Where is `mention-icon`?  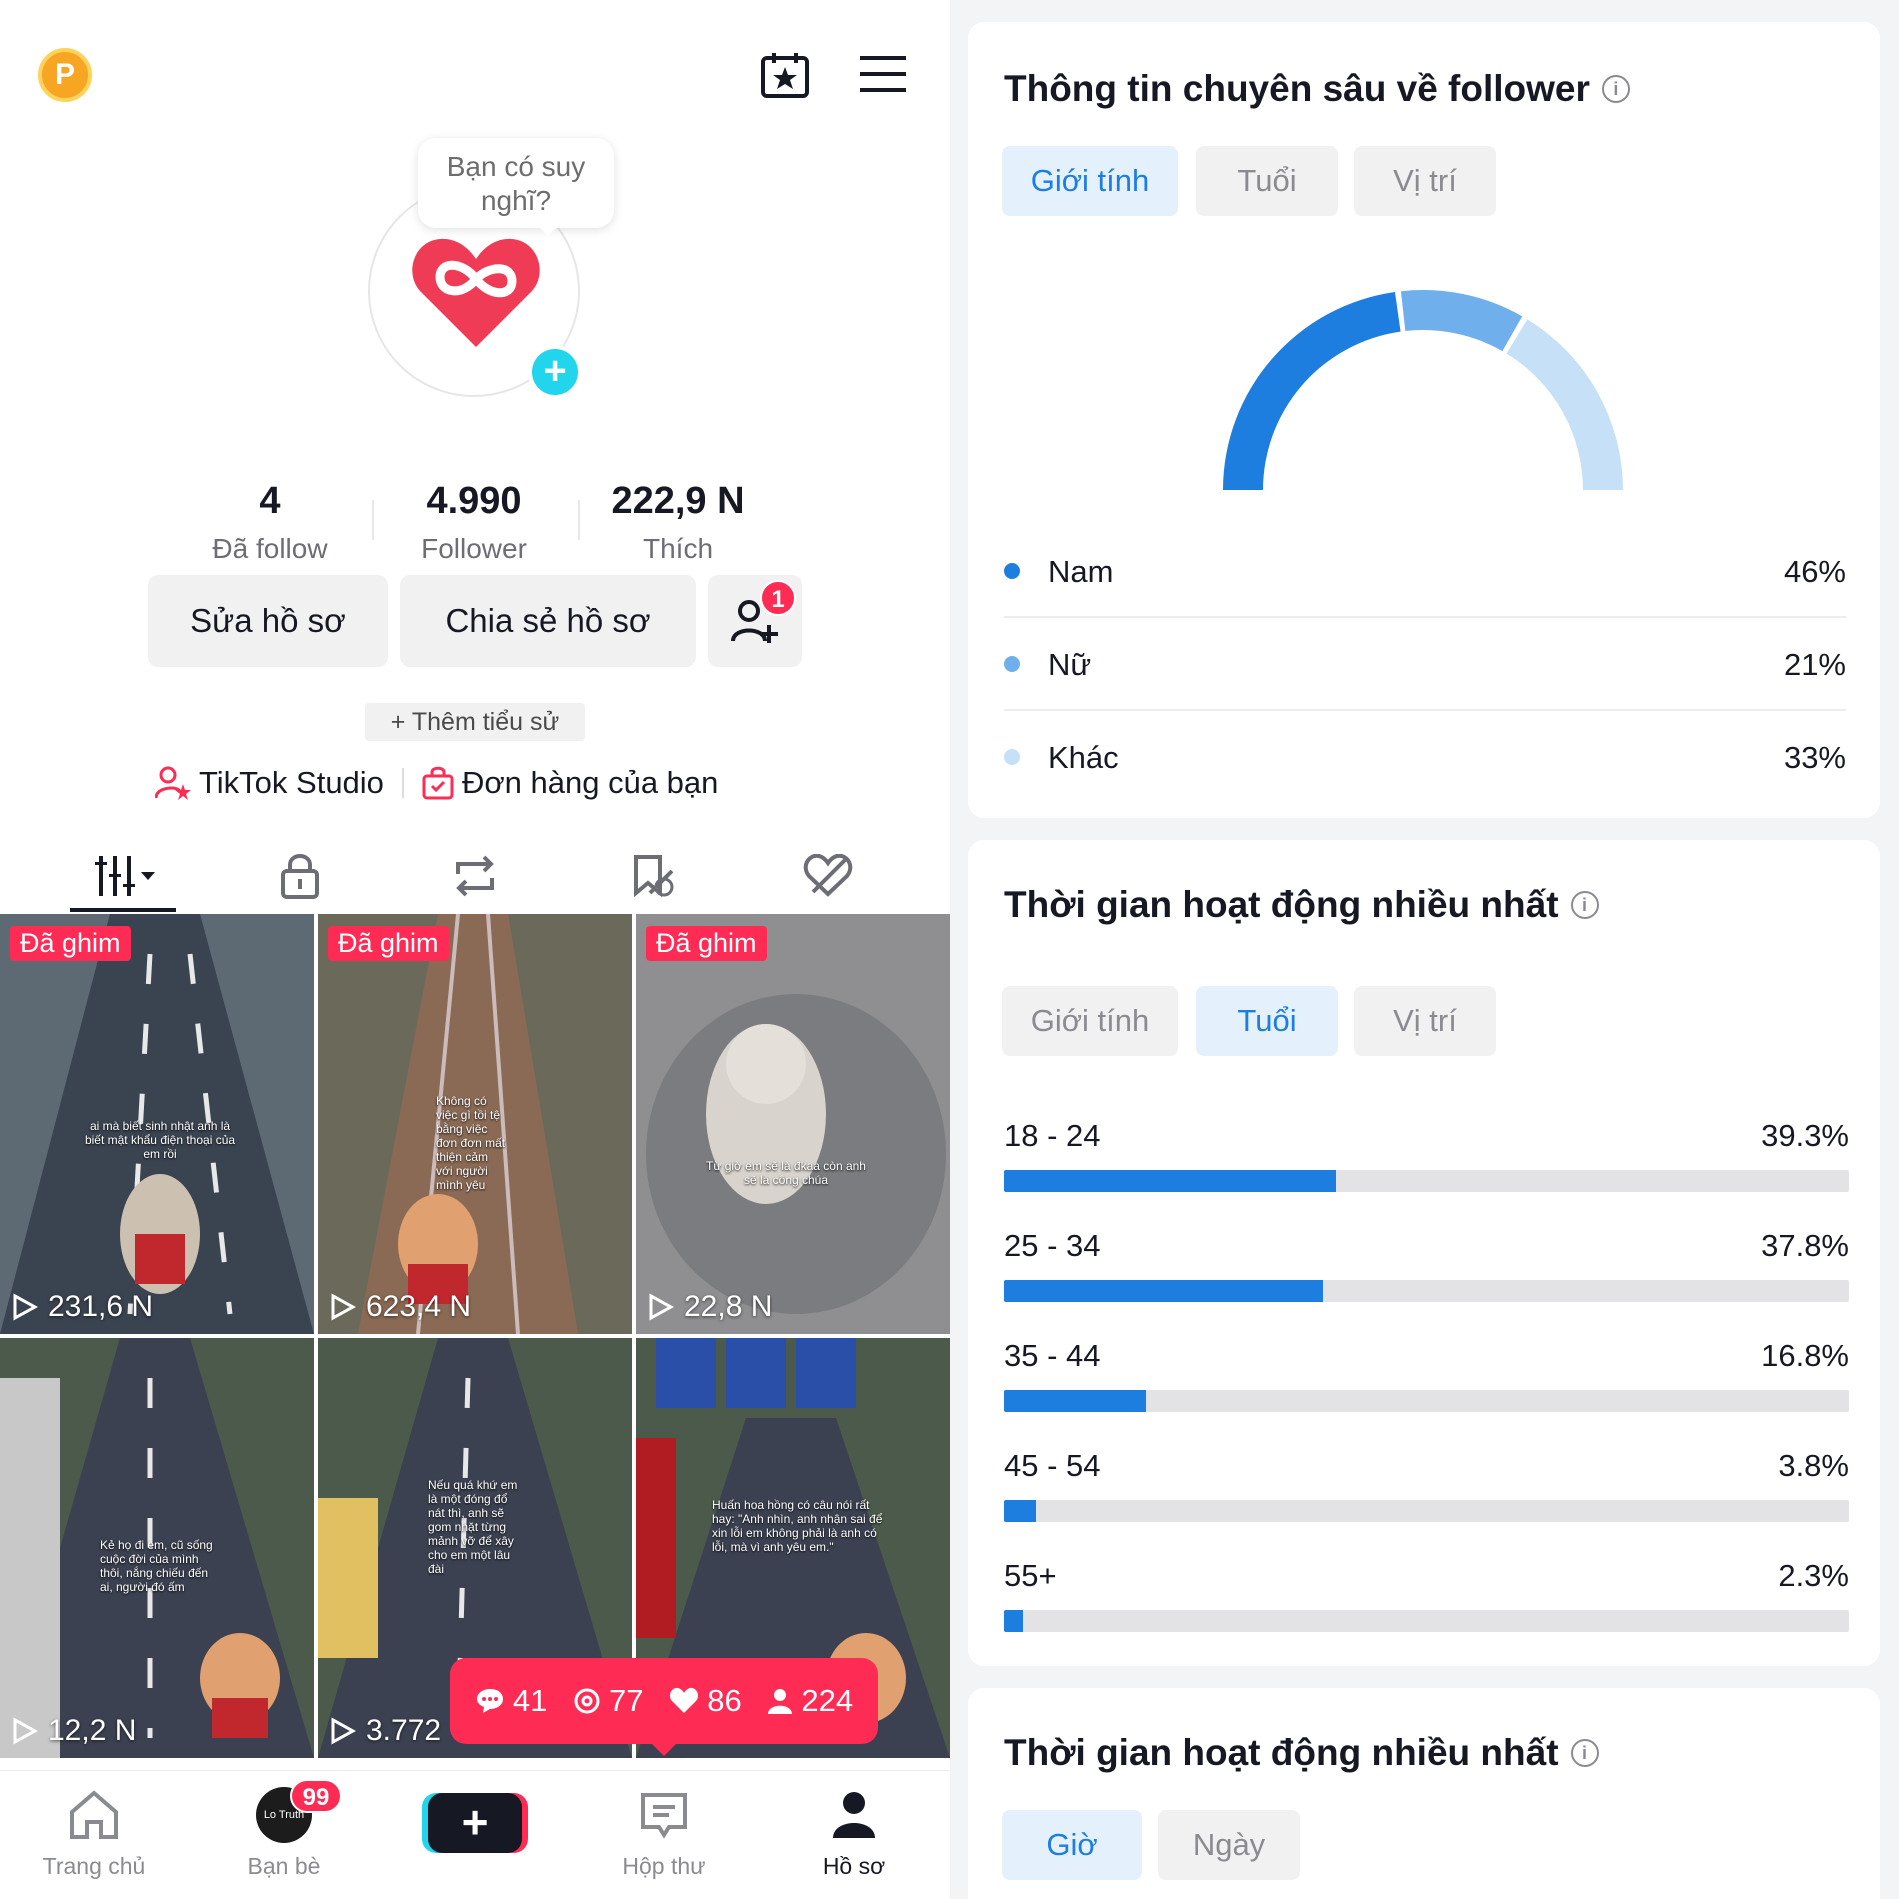
mention-icon is located at coordinates (587, 1701).